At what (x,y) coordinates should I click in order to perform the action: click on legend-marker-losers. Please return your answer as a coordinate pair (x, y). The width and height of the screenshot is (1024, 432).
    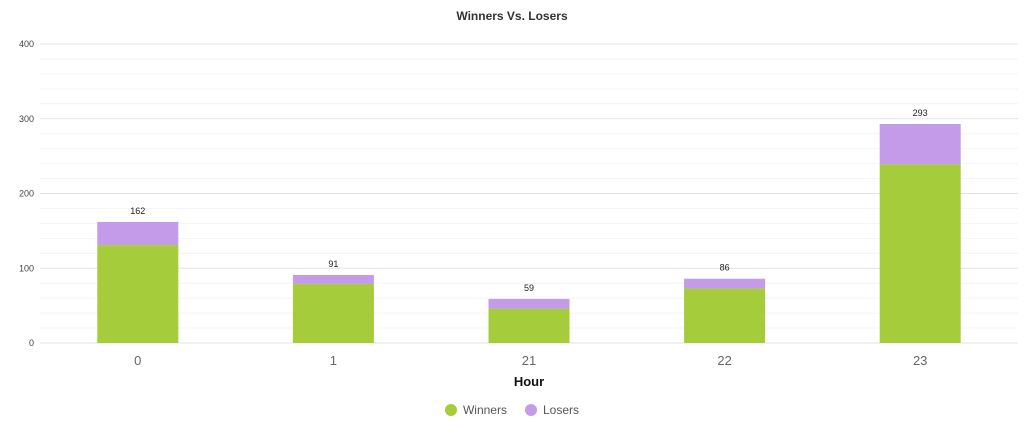
    Looking at the image, I should click on (530, 410).